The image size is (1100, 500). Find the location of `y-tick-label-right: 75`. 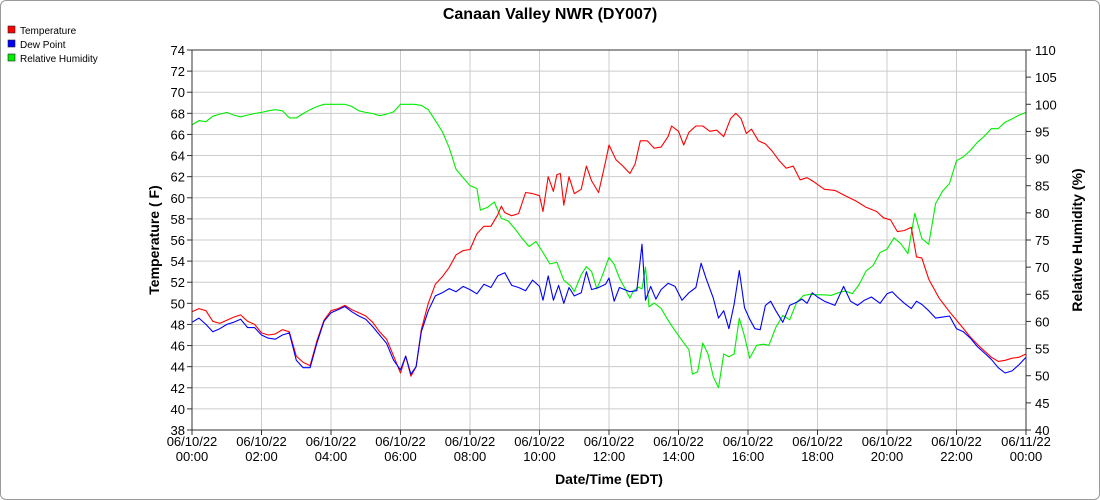

y-tick-label-right: 75 is located at coordinates (1042, 240).